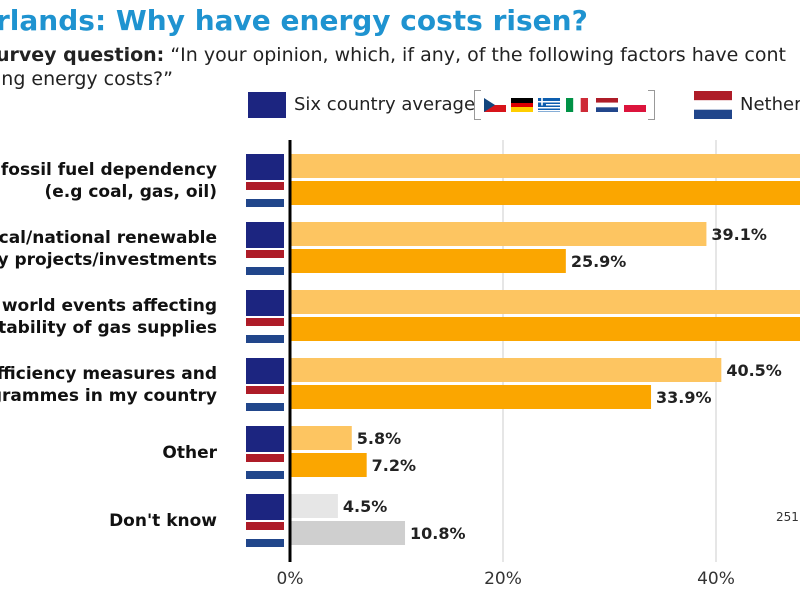 The height and width of the screenshot is (600, 800). Describe the element at coordinates (130, 192) in the screenshot. I see `category-label: (e.g coal, gas, oil)` at that location.